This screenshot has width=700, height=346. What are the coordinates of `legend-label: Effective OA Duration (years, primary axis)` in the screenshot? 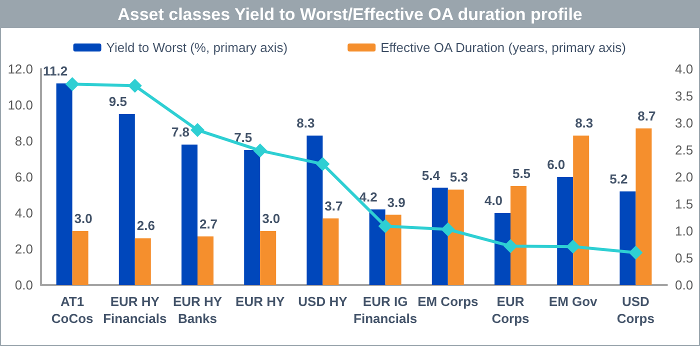 It's located at (503, 47).